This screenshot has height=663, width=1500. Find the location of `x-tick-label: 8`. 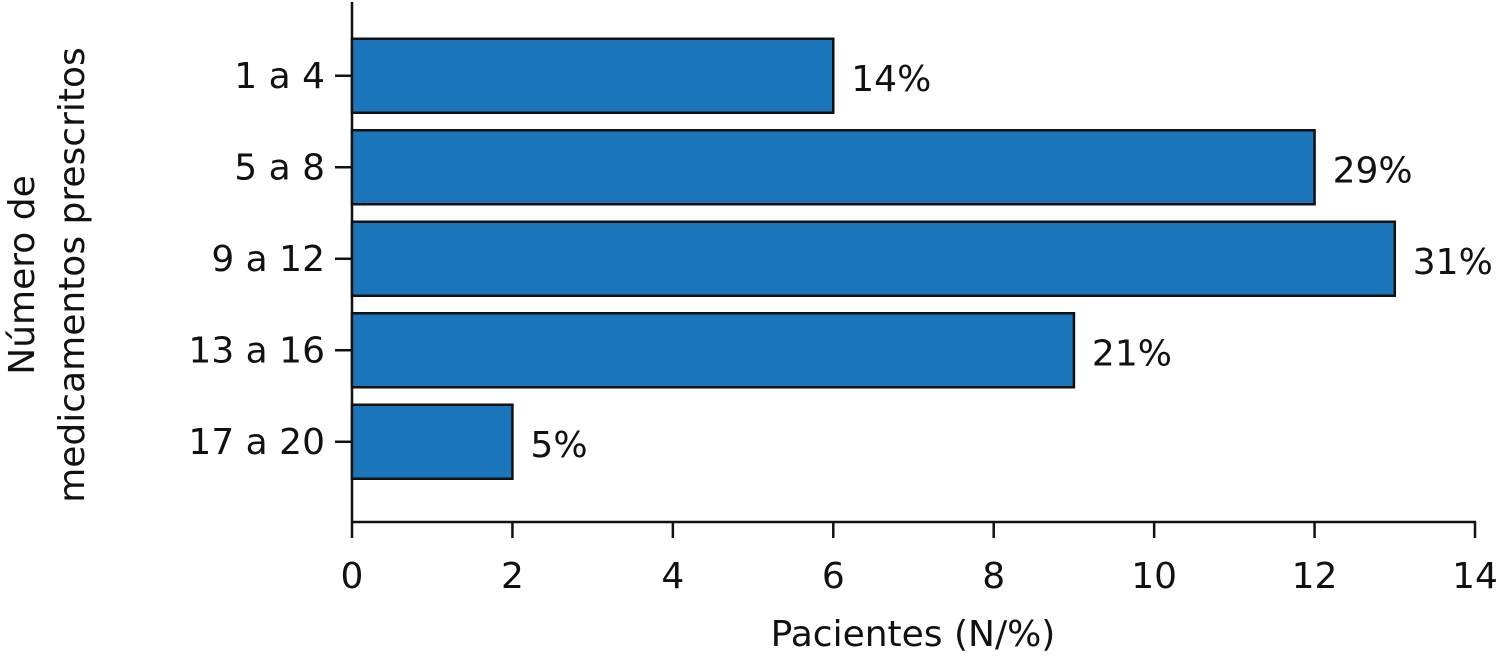

x-tick-label: 8 is located at coordinates (993, 576).